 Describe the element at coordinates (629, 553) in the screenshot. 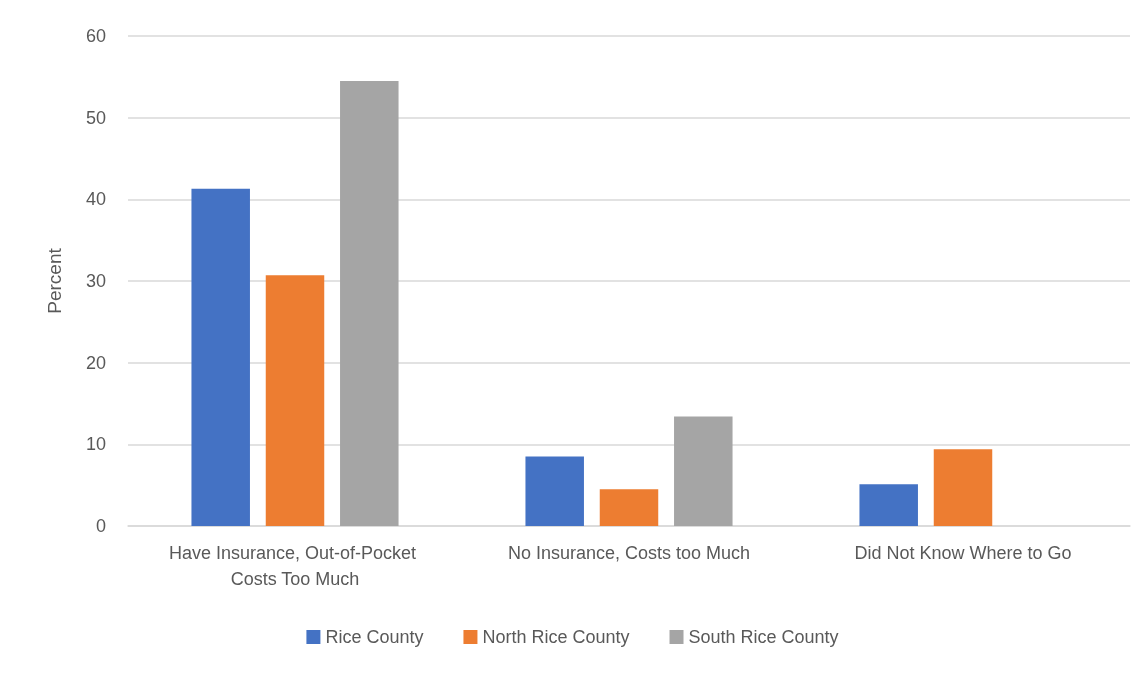

I see `x-tick-label: No Insurance, Costs too Much` at that location.